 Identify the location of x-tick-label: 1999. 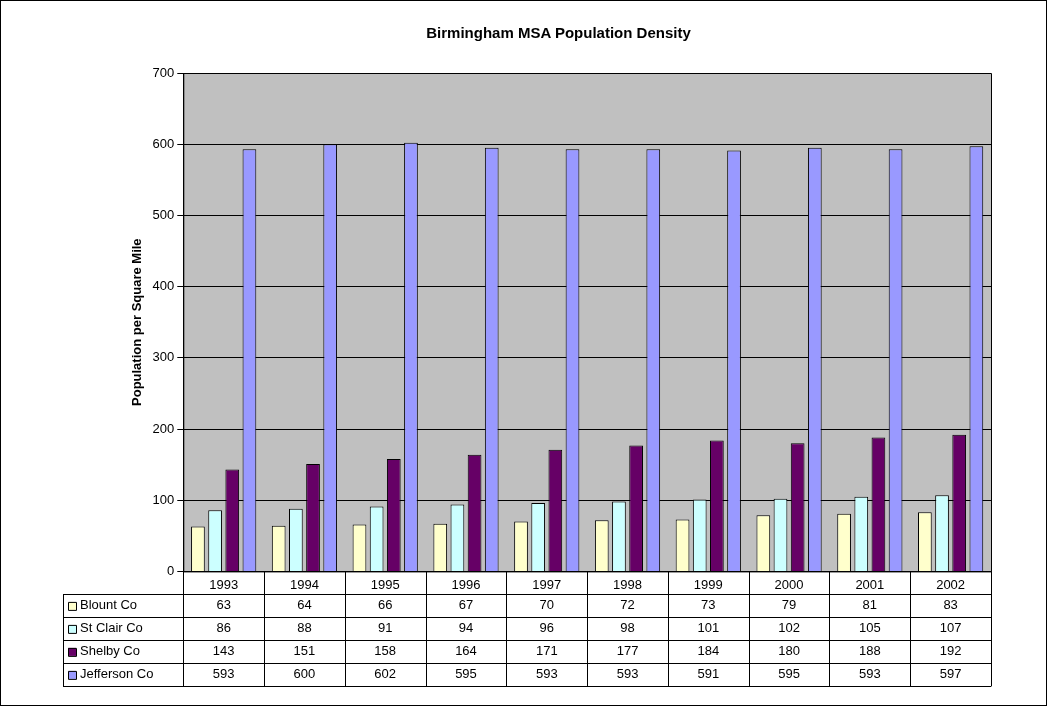
(708, 584).